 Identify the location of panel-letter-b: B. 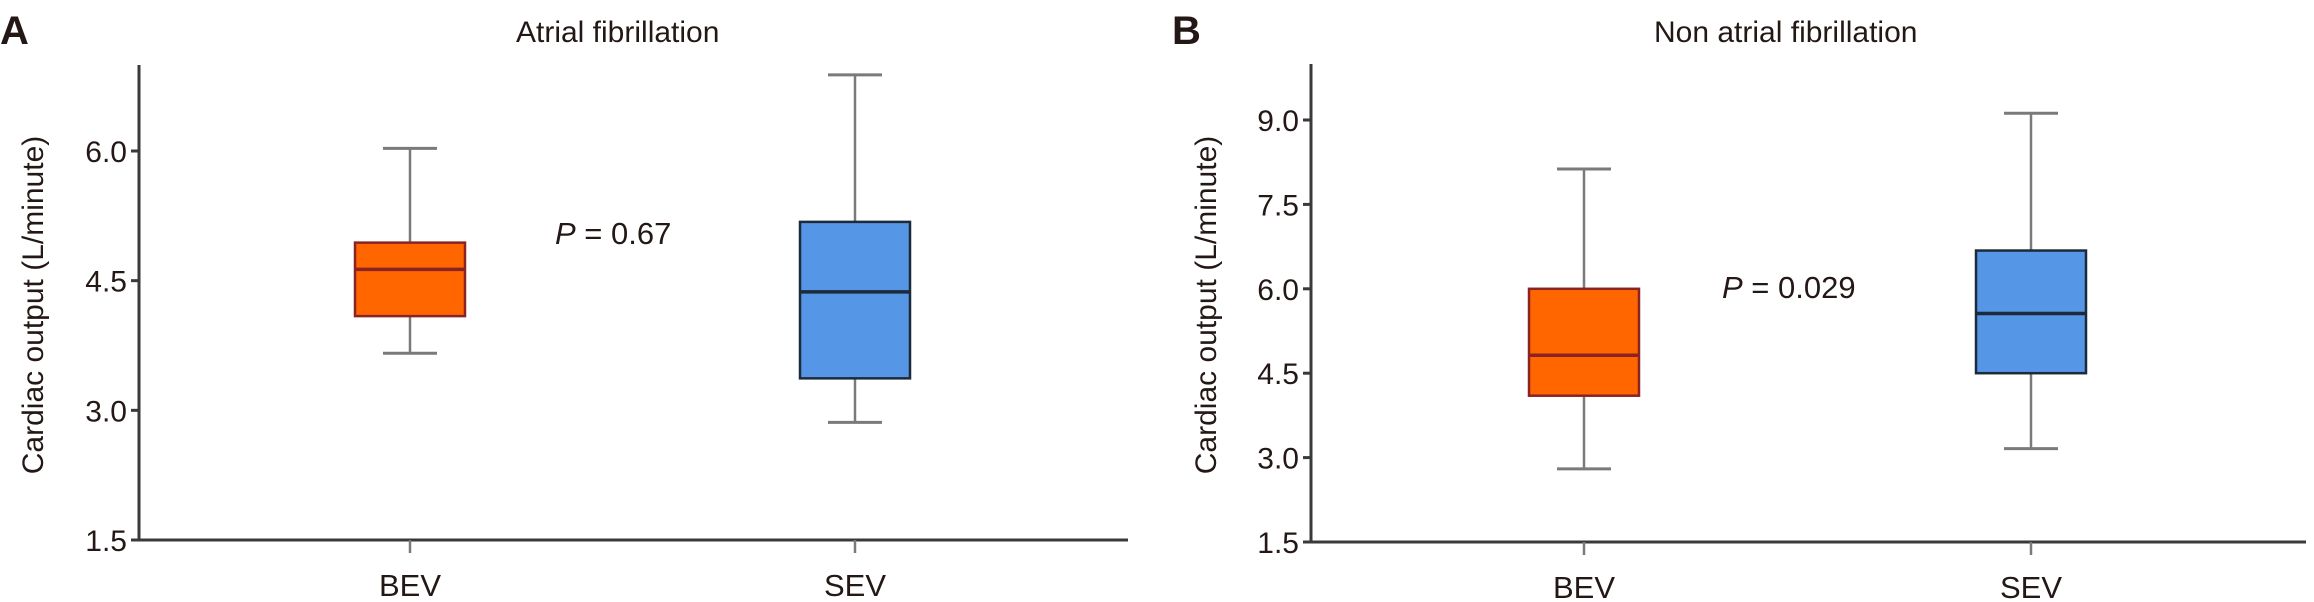
(1186, 31).